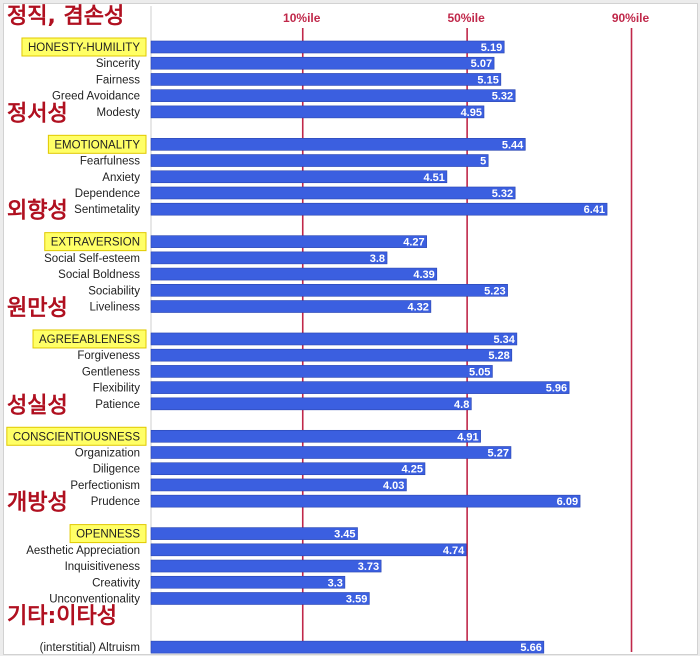 This screenshot has height=656, width=700. What do you see at coordinates (83, 551) in the screenshot?
I see `trait-label-aesthetic-appreciation: Aesthetic Appreciation` at bounding box center [83, 551].